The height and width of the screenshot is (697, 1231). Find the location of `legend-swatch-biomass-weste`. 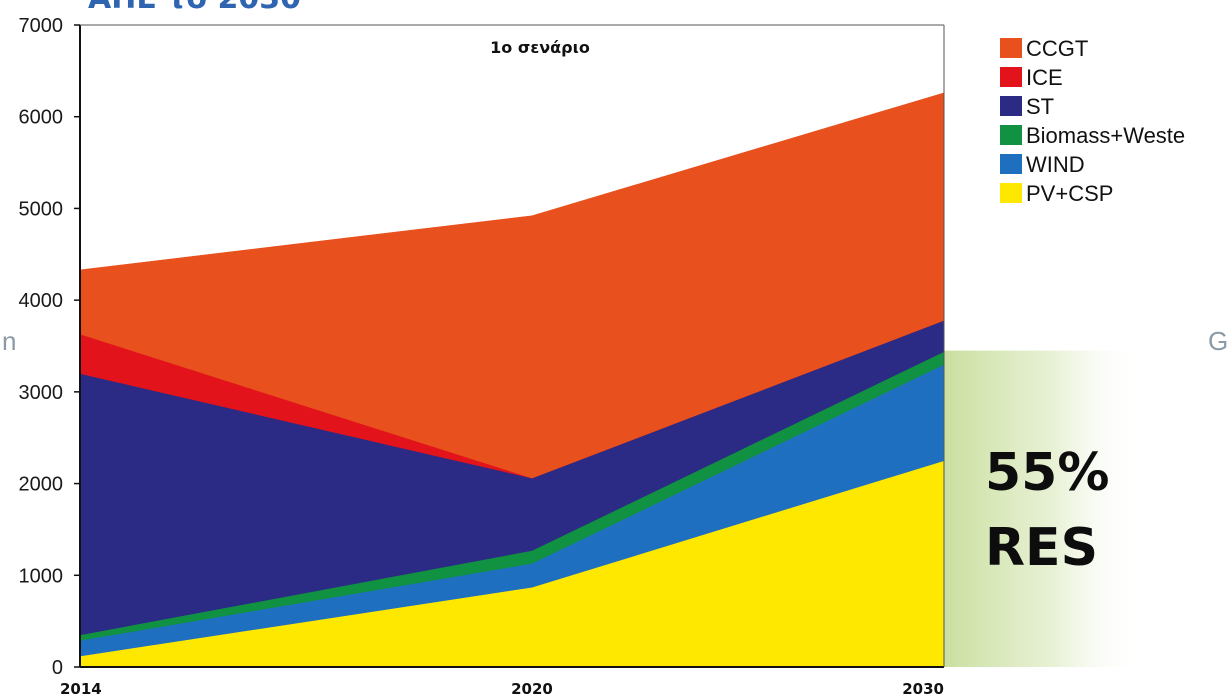

legend-swatch-biomass-weste is located at coordinates (1011, 135).